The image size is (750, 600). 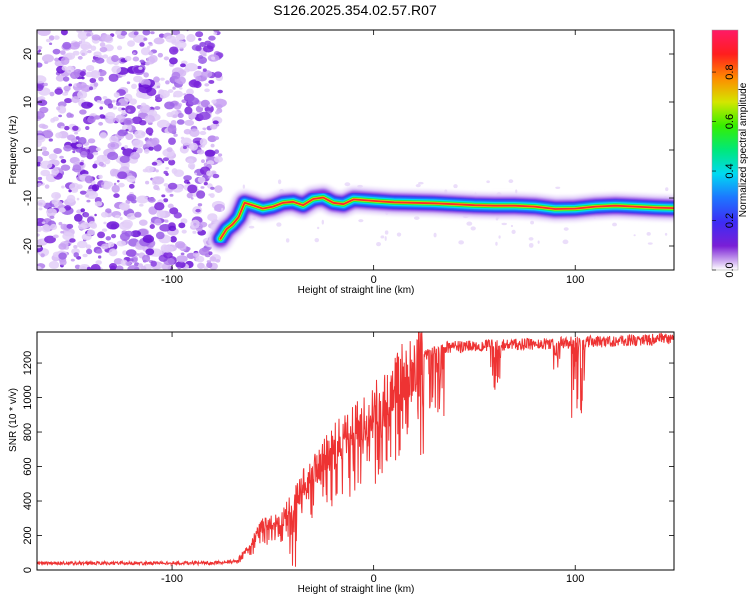 What do you see at coordinates (725, 150) in the screenshot?
I see `colorbar-swatch` at bounding box center [725, 150].